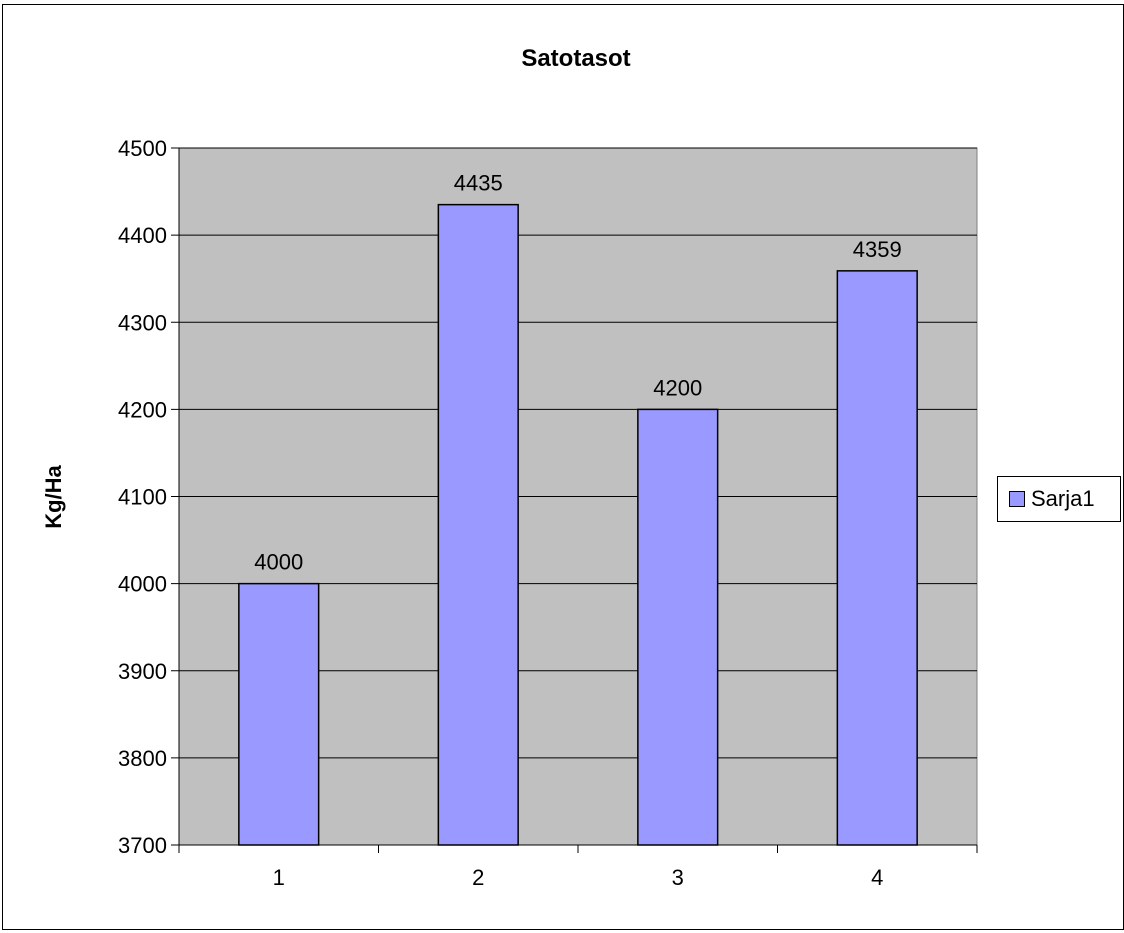 The height and width of the screenshot is (933, 1124). I want to click on y-tick-label: 4200, so click(142, 409).